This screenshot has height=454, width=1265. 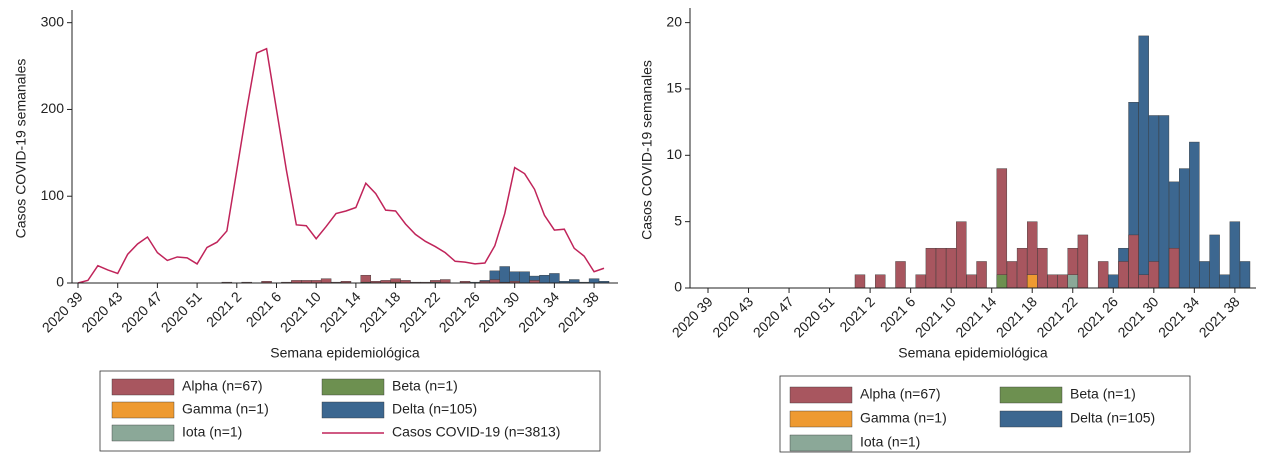 I want to click on y-tick-label: 5, so click(x=678, y=220).